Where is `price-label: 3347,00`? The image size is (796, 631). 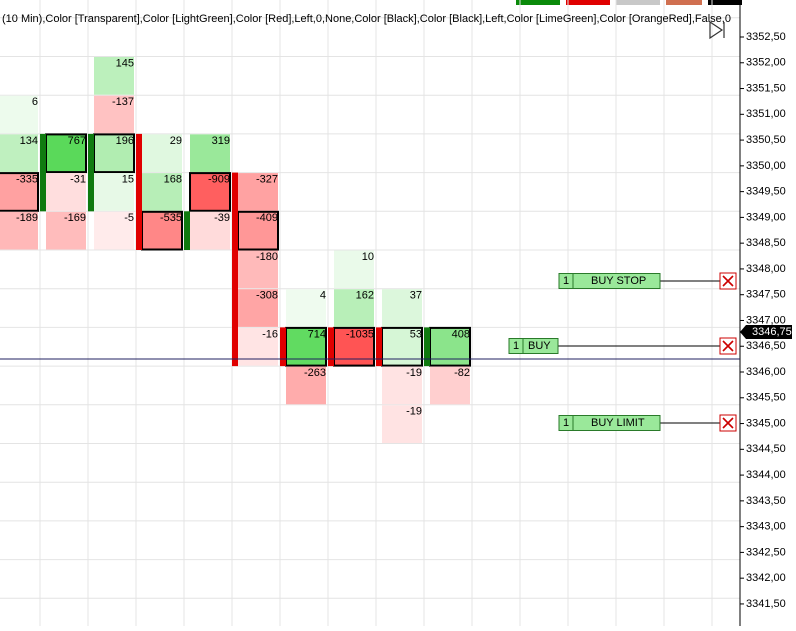 price-label: 3347,00 is located at coordinates (766, 320).